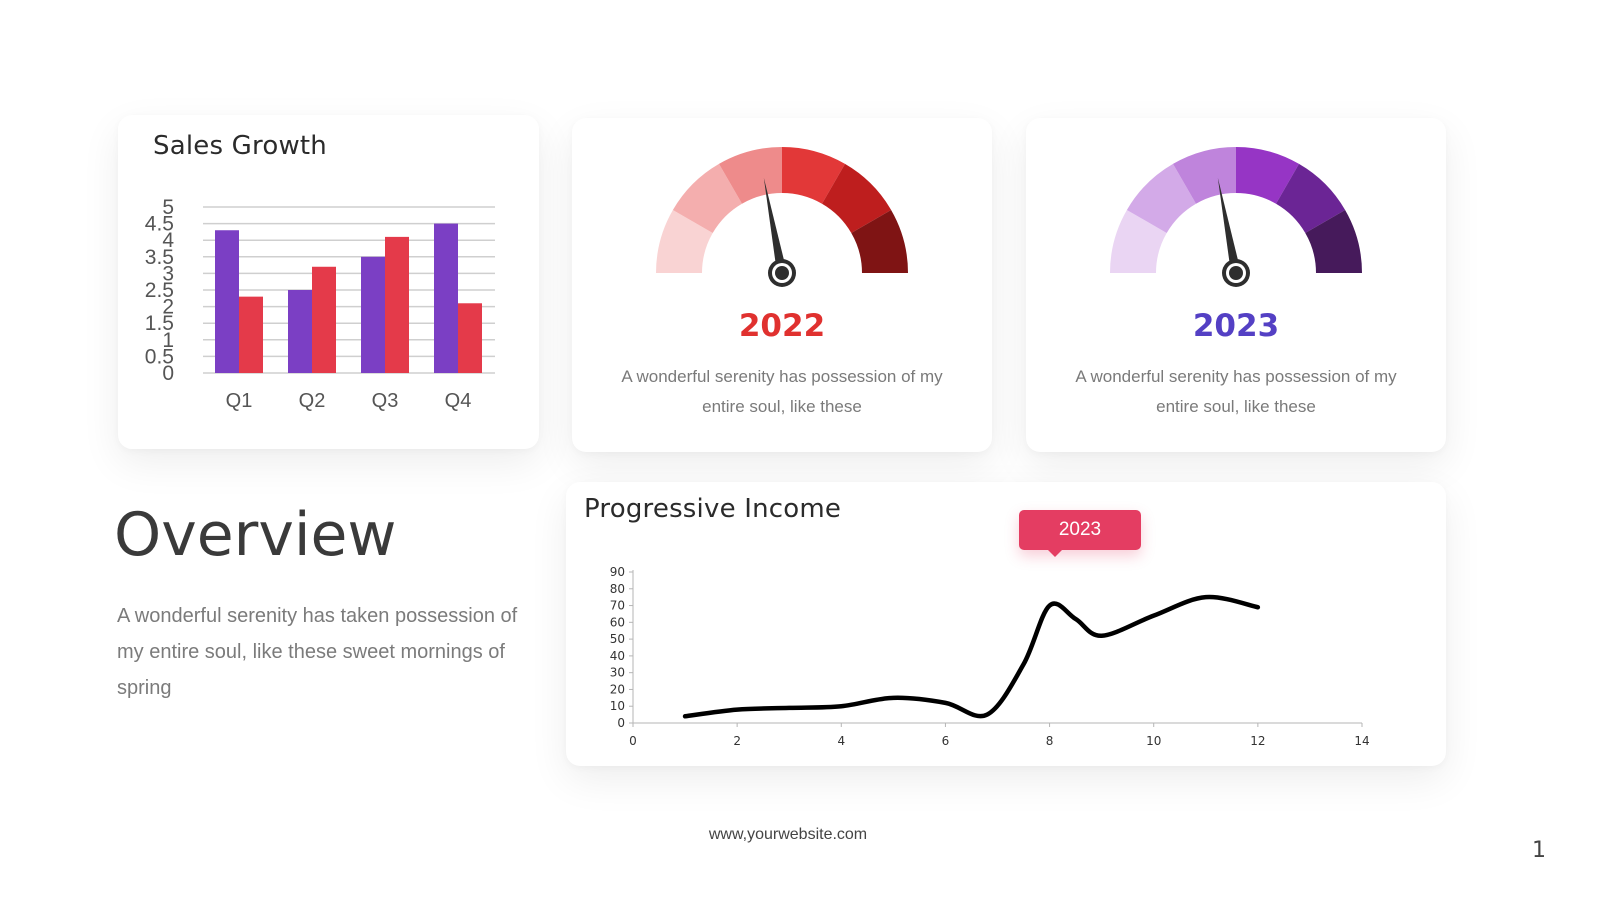 The height and width of the screenshot is (900, 1600). Describe the element at coordinates (385, 401) in the screenshot. I see `x-tick-label: Q3` at that location.